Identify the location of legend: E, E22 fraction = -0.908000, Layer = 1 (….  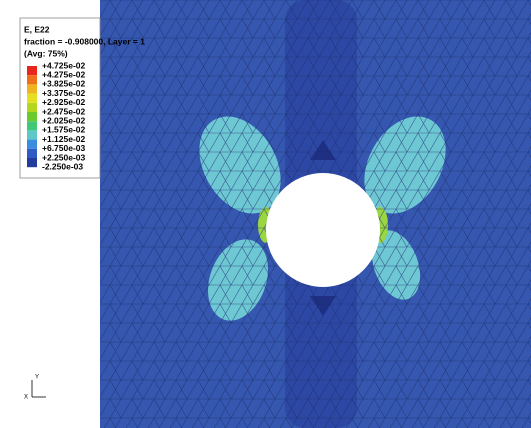
(84, 97).